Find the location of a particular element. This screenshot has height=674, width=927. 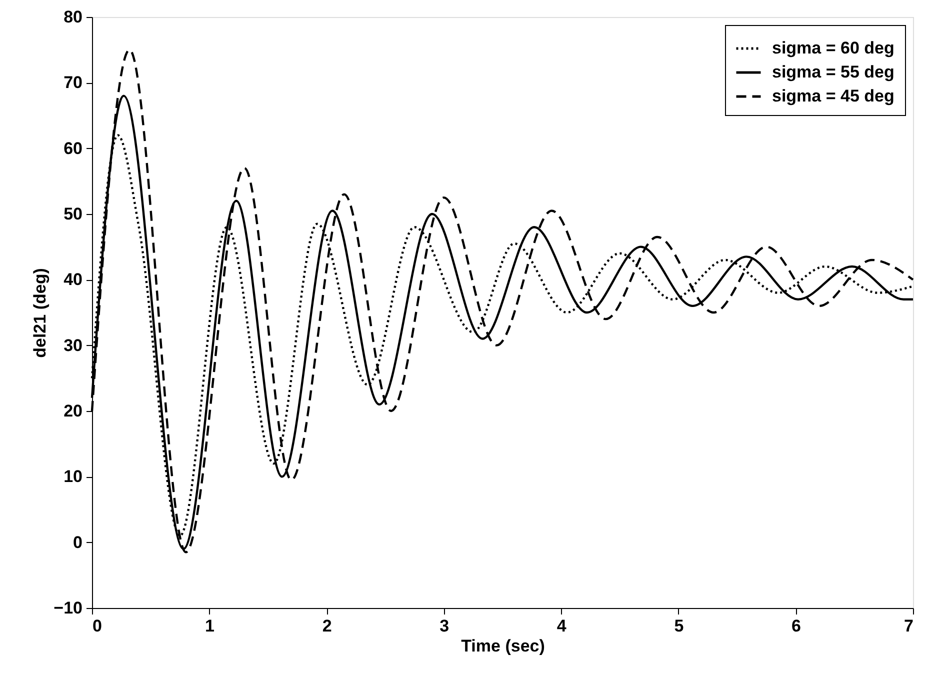

y-tick-label: 50 is located at coordinates (73, 214).